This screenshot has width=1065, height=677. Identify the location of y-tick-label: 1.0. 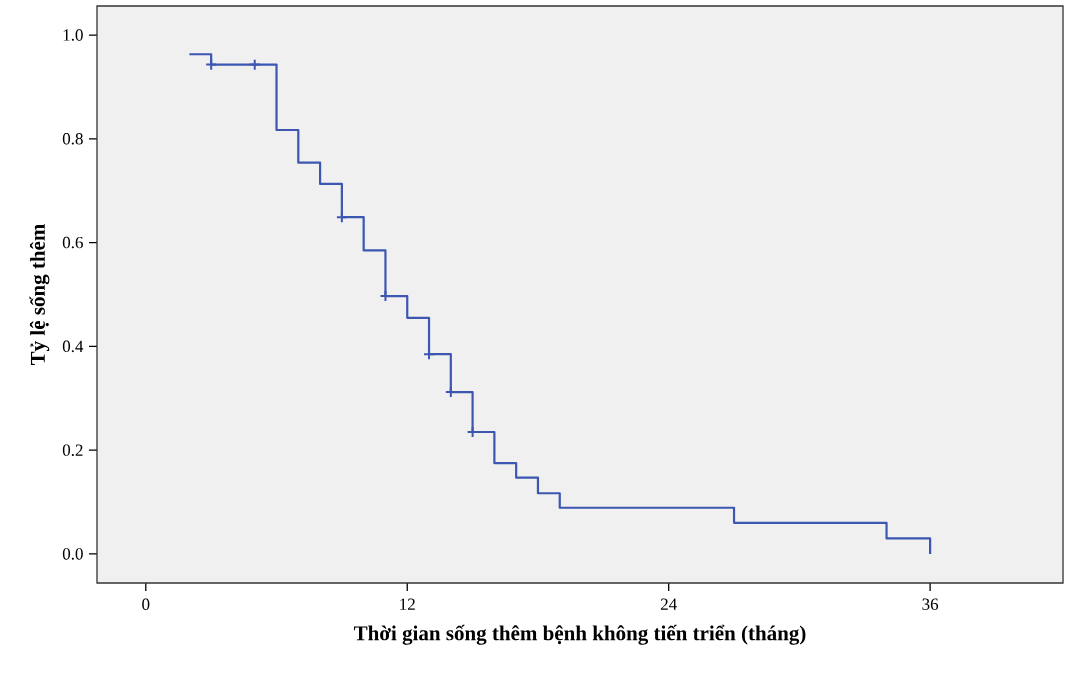
(73, 35).